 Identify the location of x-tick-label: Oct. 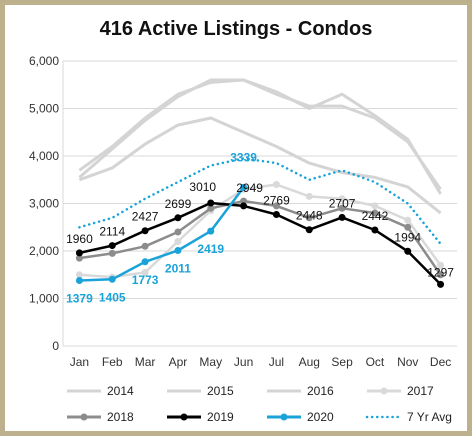
(375, 362).